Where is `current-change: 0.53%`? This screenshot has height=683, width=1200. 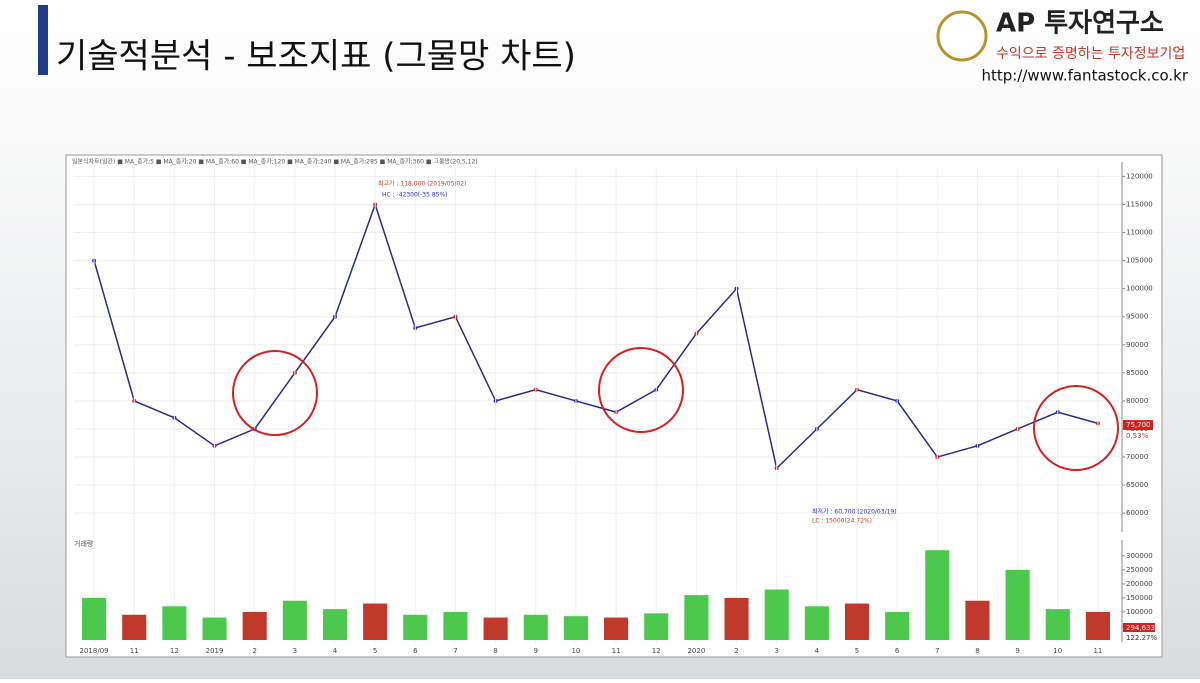 current-change: 0.53% is located at coordinates (1137, 436).